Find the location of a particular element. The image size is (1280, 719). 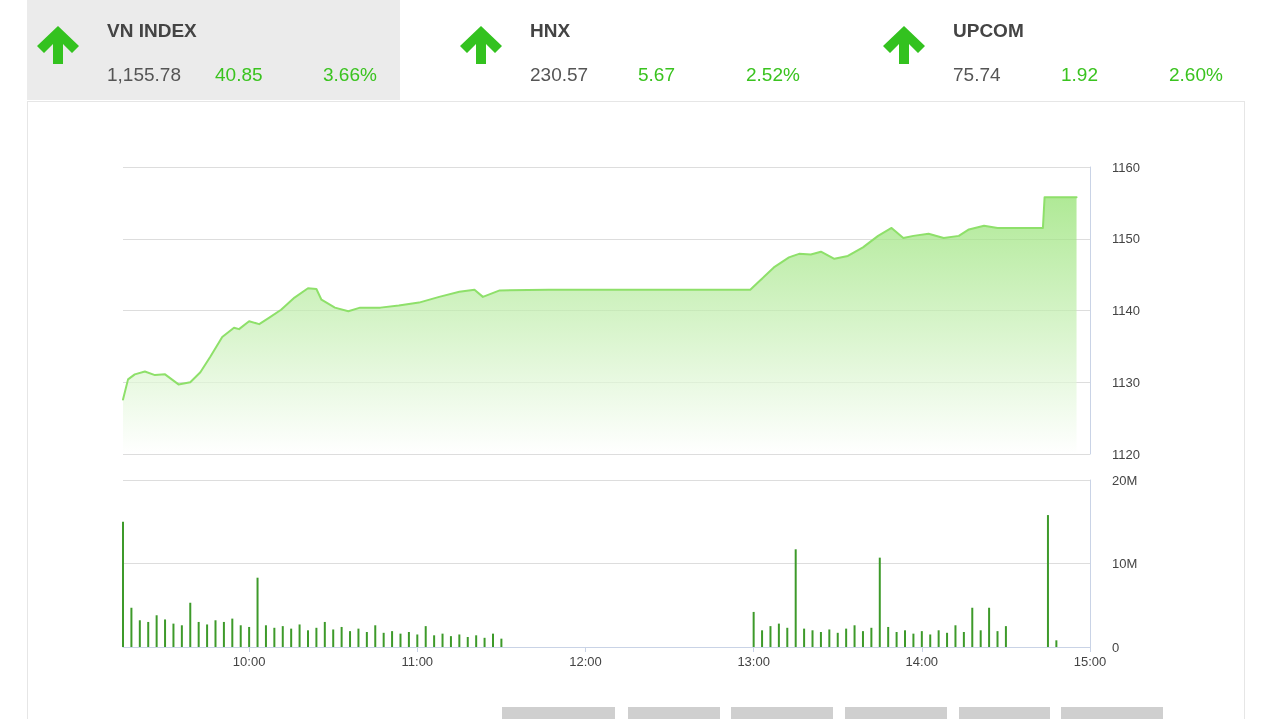

text: VN INDEX is located at coordinates (152, 31).